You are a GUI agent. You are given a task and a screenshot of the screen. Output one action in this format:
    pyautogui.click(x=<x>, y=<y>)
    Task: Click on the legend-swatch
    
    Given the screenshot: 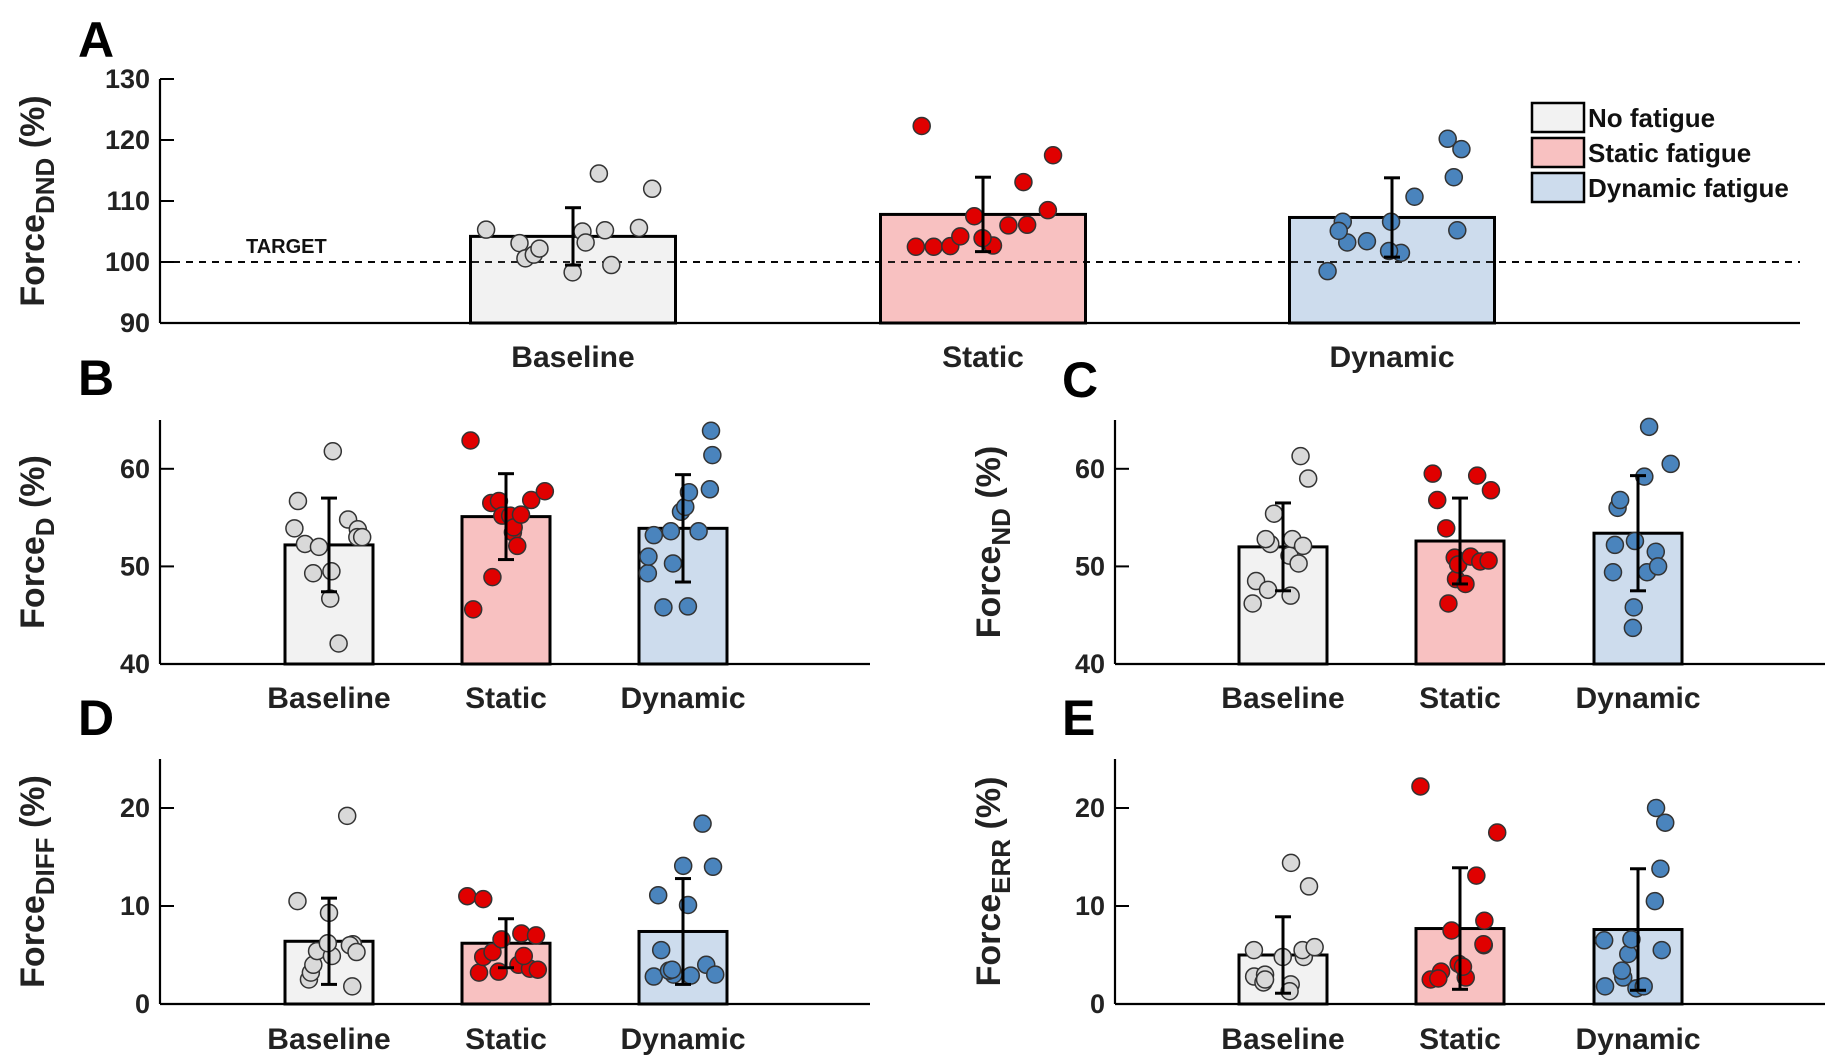 What is the action you would take?
    pyautogui.click(x=1558, y=152)
    